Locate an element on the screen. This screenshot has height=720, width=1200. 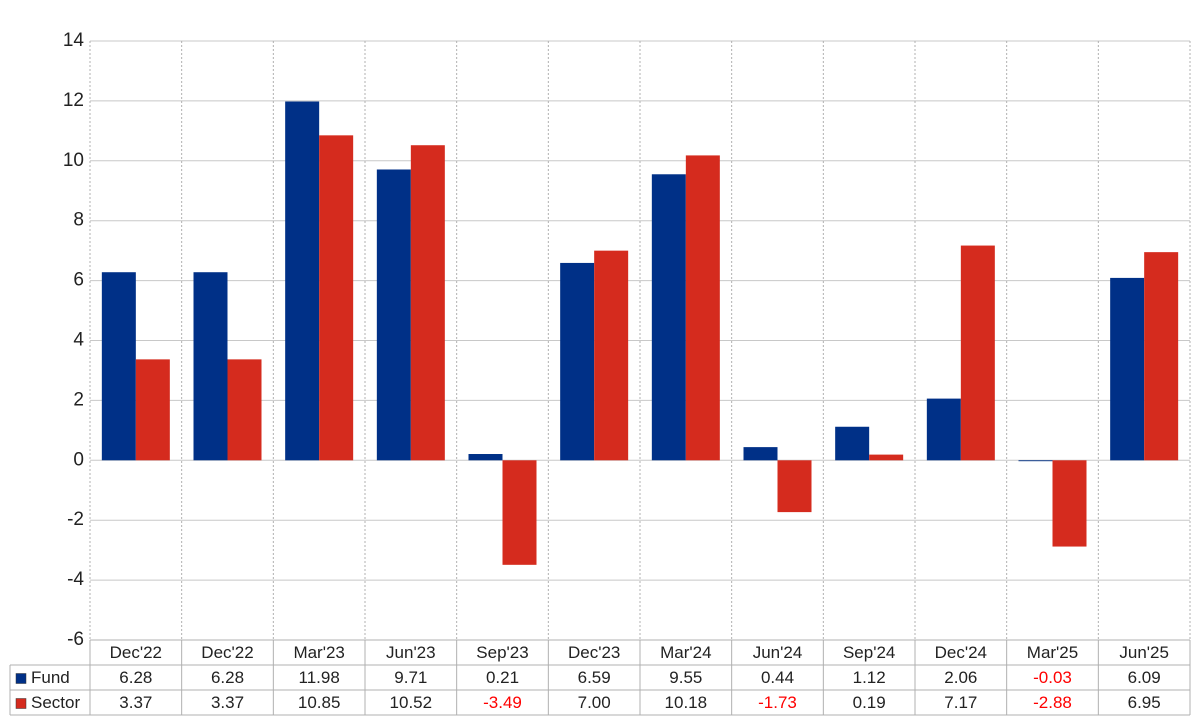
value-label: 6.95 is located at coordinates (1144, 702).